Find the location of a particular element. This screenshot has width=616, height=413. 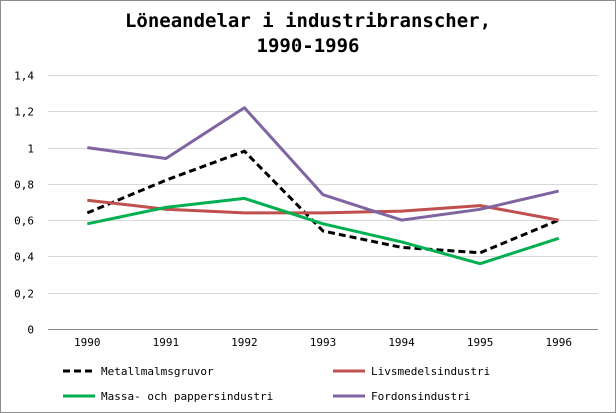

chart-title-line1: Löneandelar i industribranscher, is located at coordinates (308, 21).